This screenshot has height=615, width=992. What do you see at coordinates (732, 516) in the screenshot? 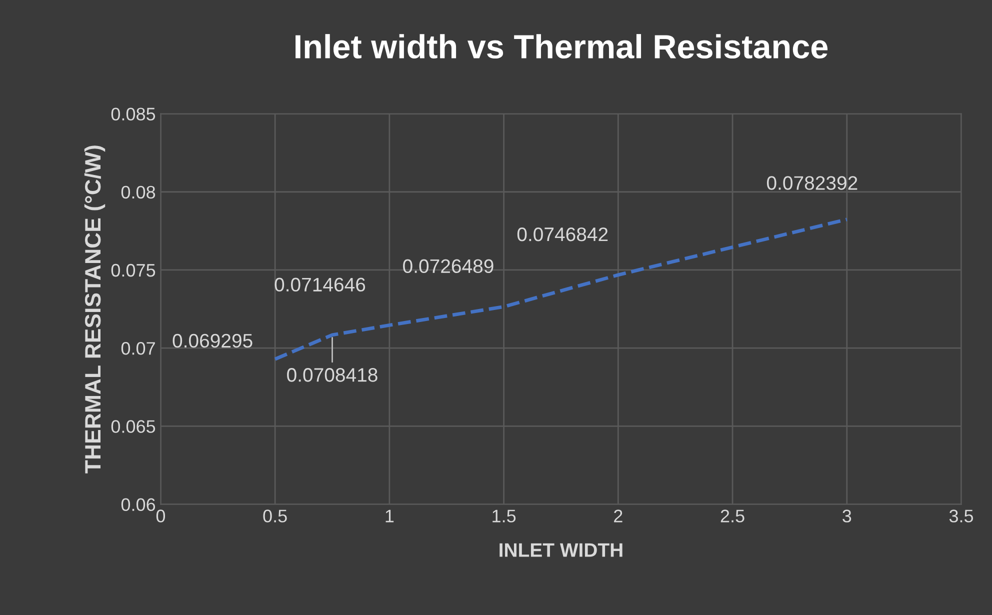
I see `x-tick-label: 2.5` at bounding box center [732, 516].